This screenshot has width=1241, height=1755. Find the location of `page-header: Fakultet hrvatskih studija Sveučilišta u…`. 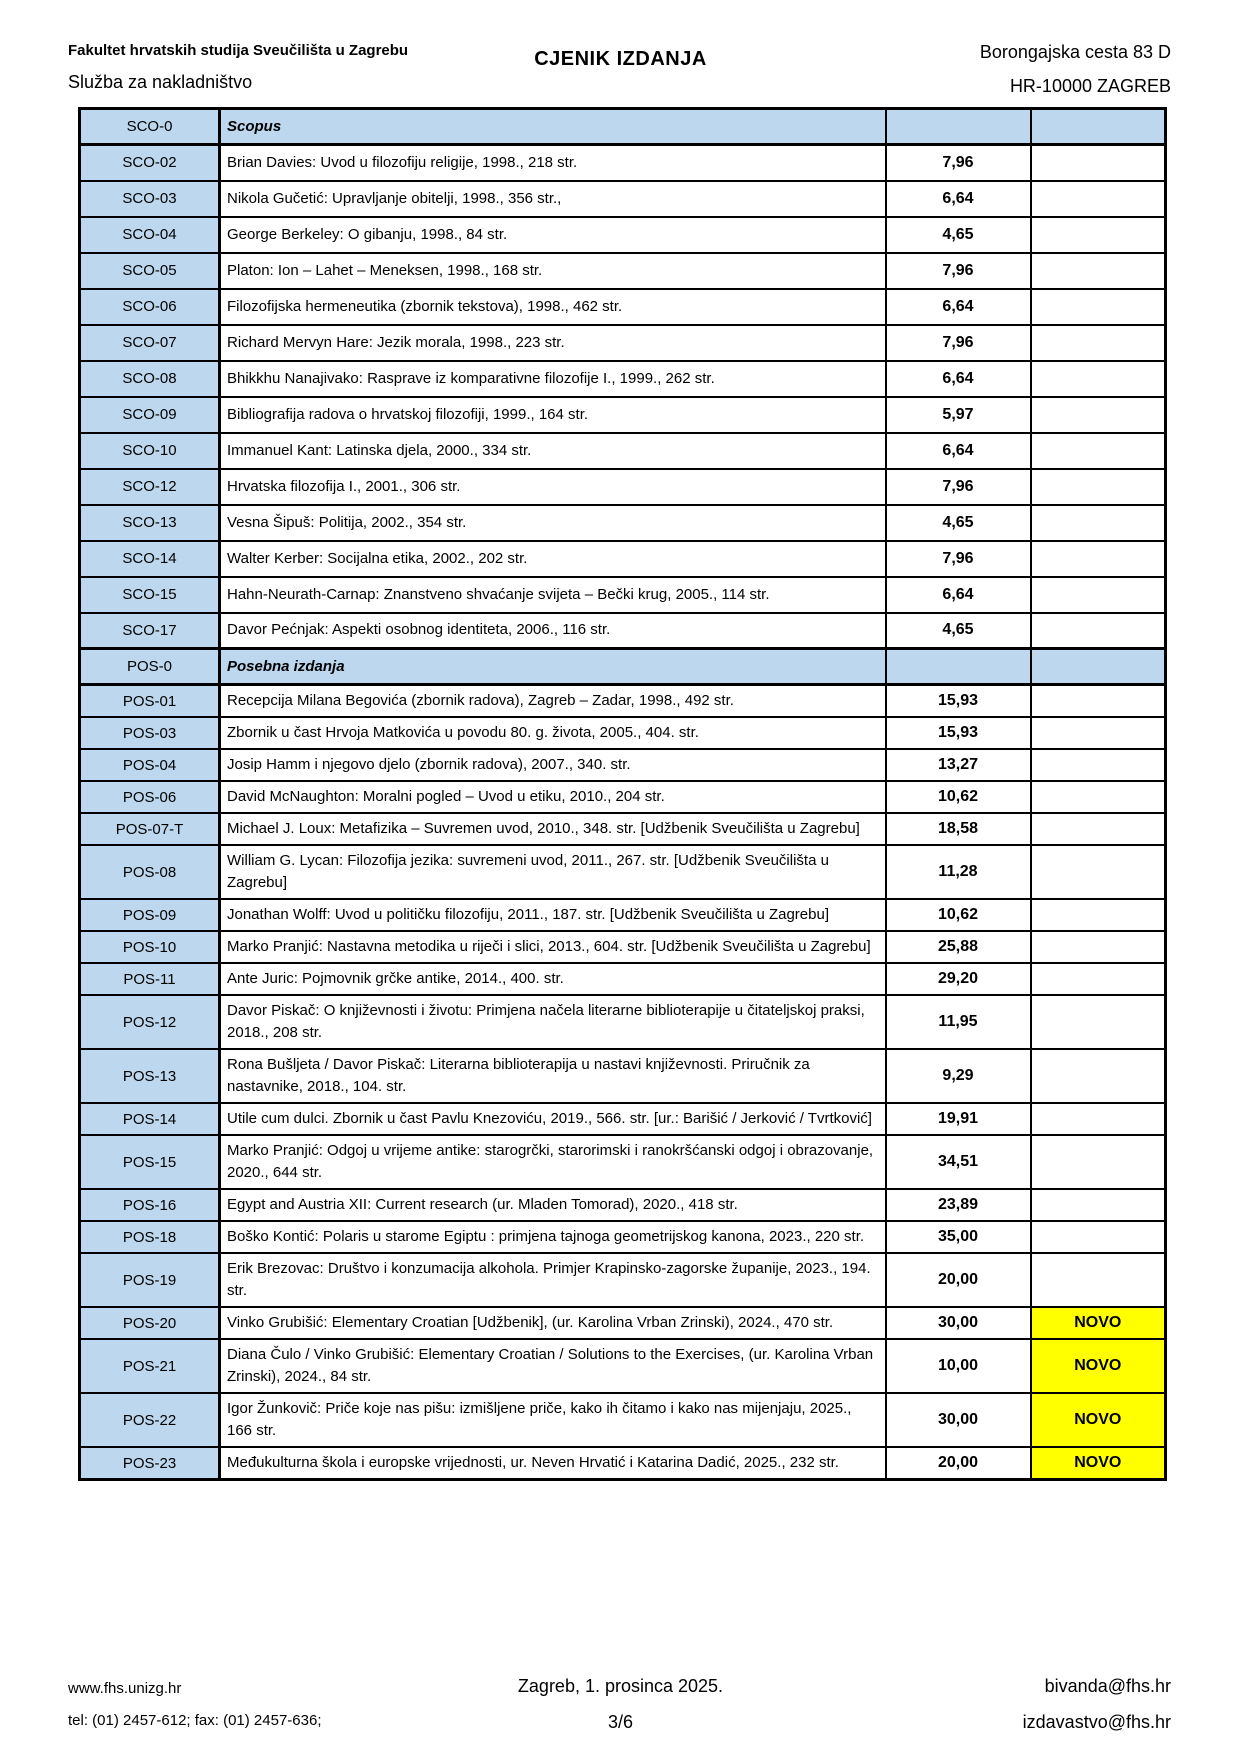

page-header: Fakultet hrvatskih studija Sveučilišta u… is located at coordinates (620, 72).